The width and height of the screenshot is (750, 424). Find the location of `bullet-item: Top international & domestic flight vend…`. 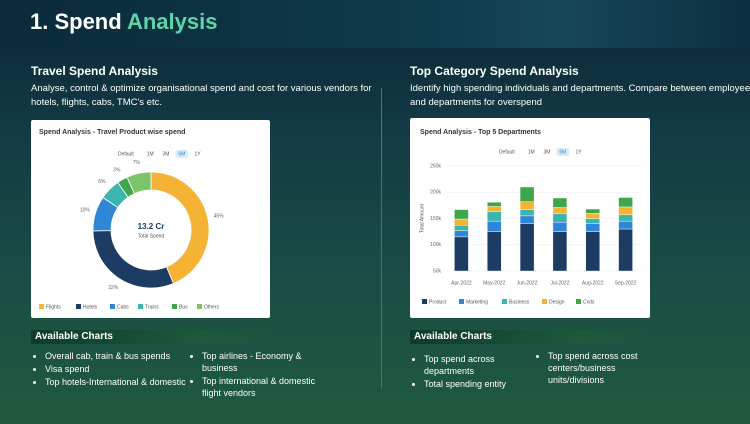

bullet-item: Top international & domestic flight vend… is located at coordinates (267, 387).